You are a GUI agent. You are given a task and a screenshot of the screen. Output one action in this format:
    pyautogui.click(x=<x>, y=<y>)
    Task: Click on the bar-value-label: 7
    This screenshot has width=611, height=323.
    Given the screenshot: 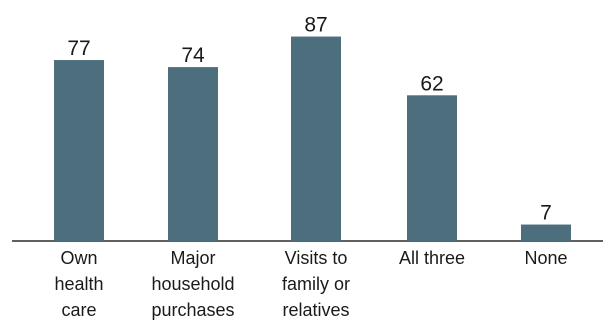 What is the action you would take?
    pyautogui.click(x=546, y=213)
    